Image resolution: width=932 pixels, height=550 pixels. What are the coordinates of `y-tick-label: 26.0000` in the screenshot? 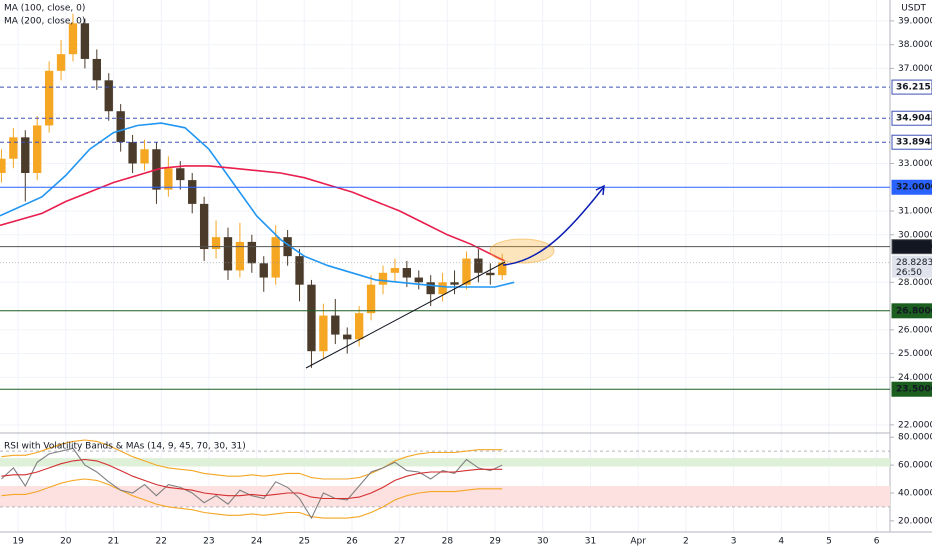 It's located at (915, 330).